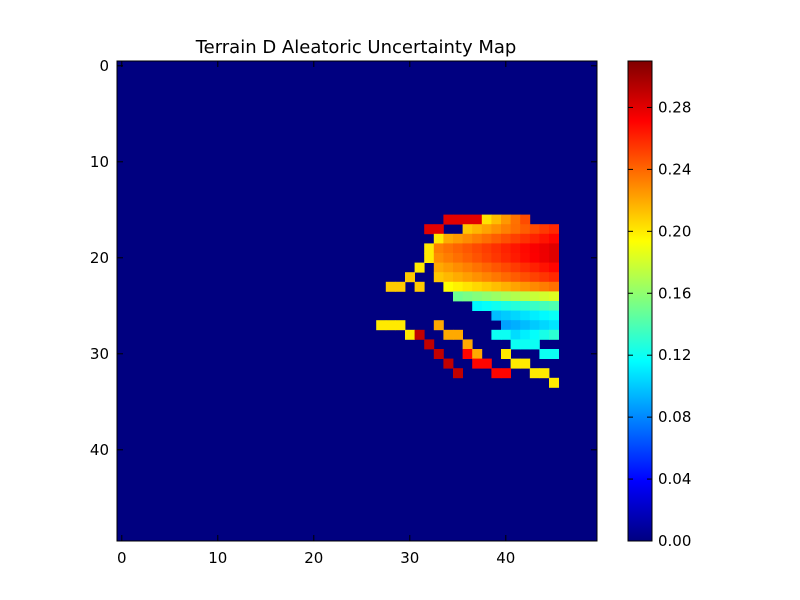 The width and height of the screenshot is (800, 600). What do you see at coordinates (674, 479) in the screenshot?
I see `colorbar-tick-label: 0.04` at bounding box center [674, 479].